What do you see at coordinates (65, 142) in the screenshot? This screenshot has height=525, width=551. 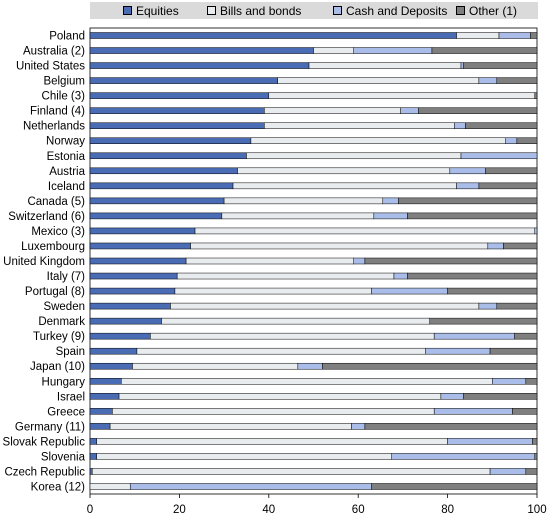 I see `category-label-norway: Norway` at bounding box center [65, 142].